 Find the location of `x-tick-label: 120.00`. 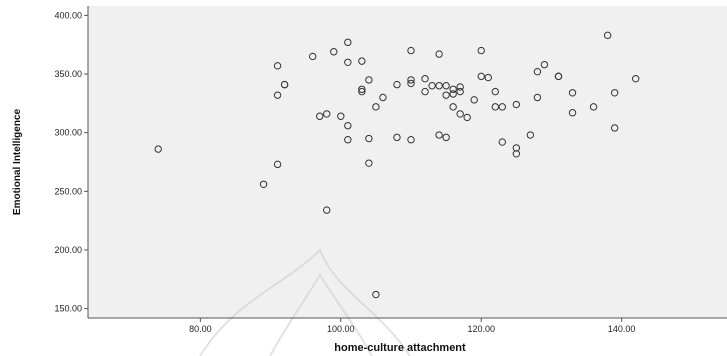

x-tick-label: 120.00 is located at coordinates (481, 329).